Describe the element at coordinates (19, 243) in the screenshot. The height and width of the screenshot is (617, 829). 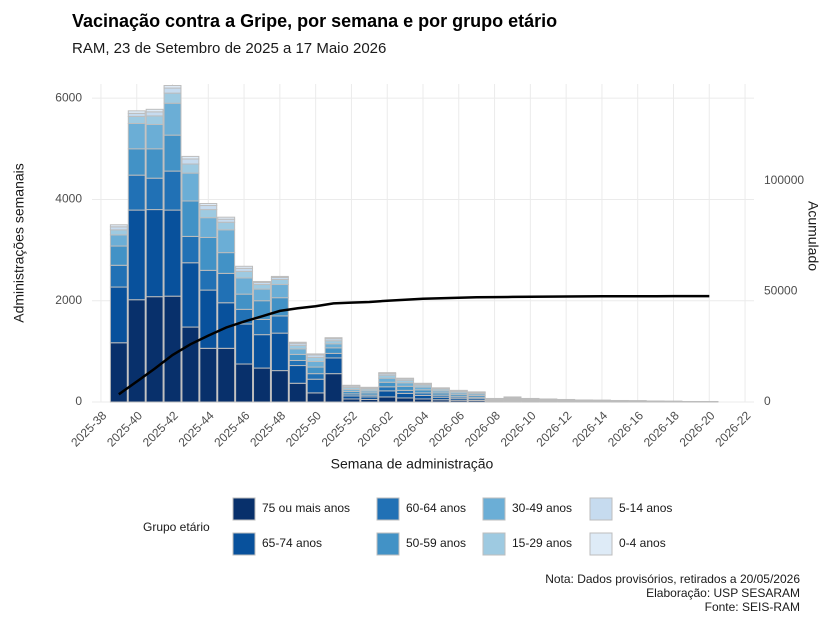
I see `y-axis-title: Administrações semanais` at that location.